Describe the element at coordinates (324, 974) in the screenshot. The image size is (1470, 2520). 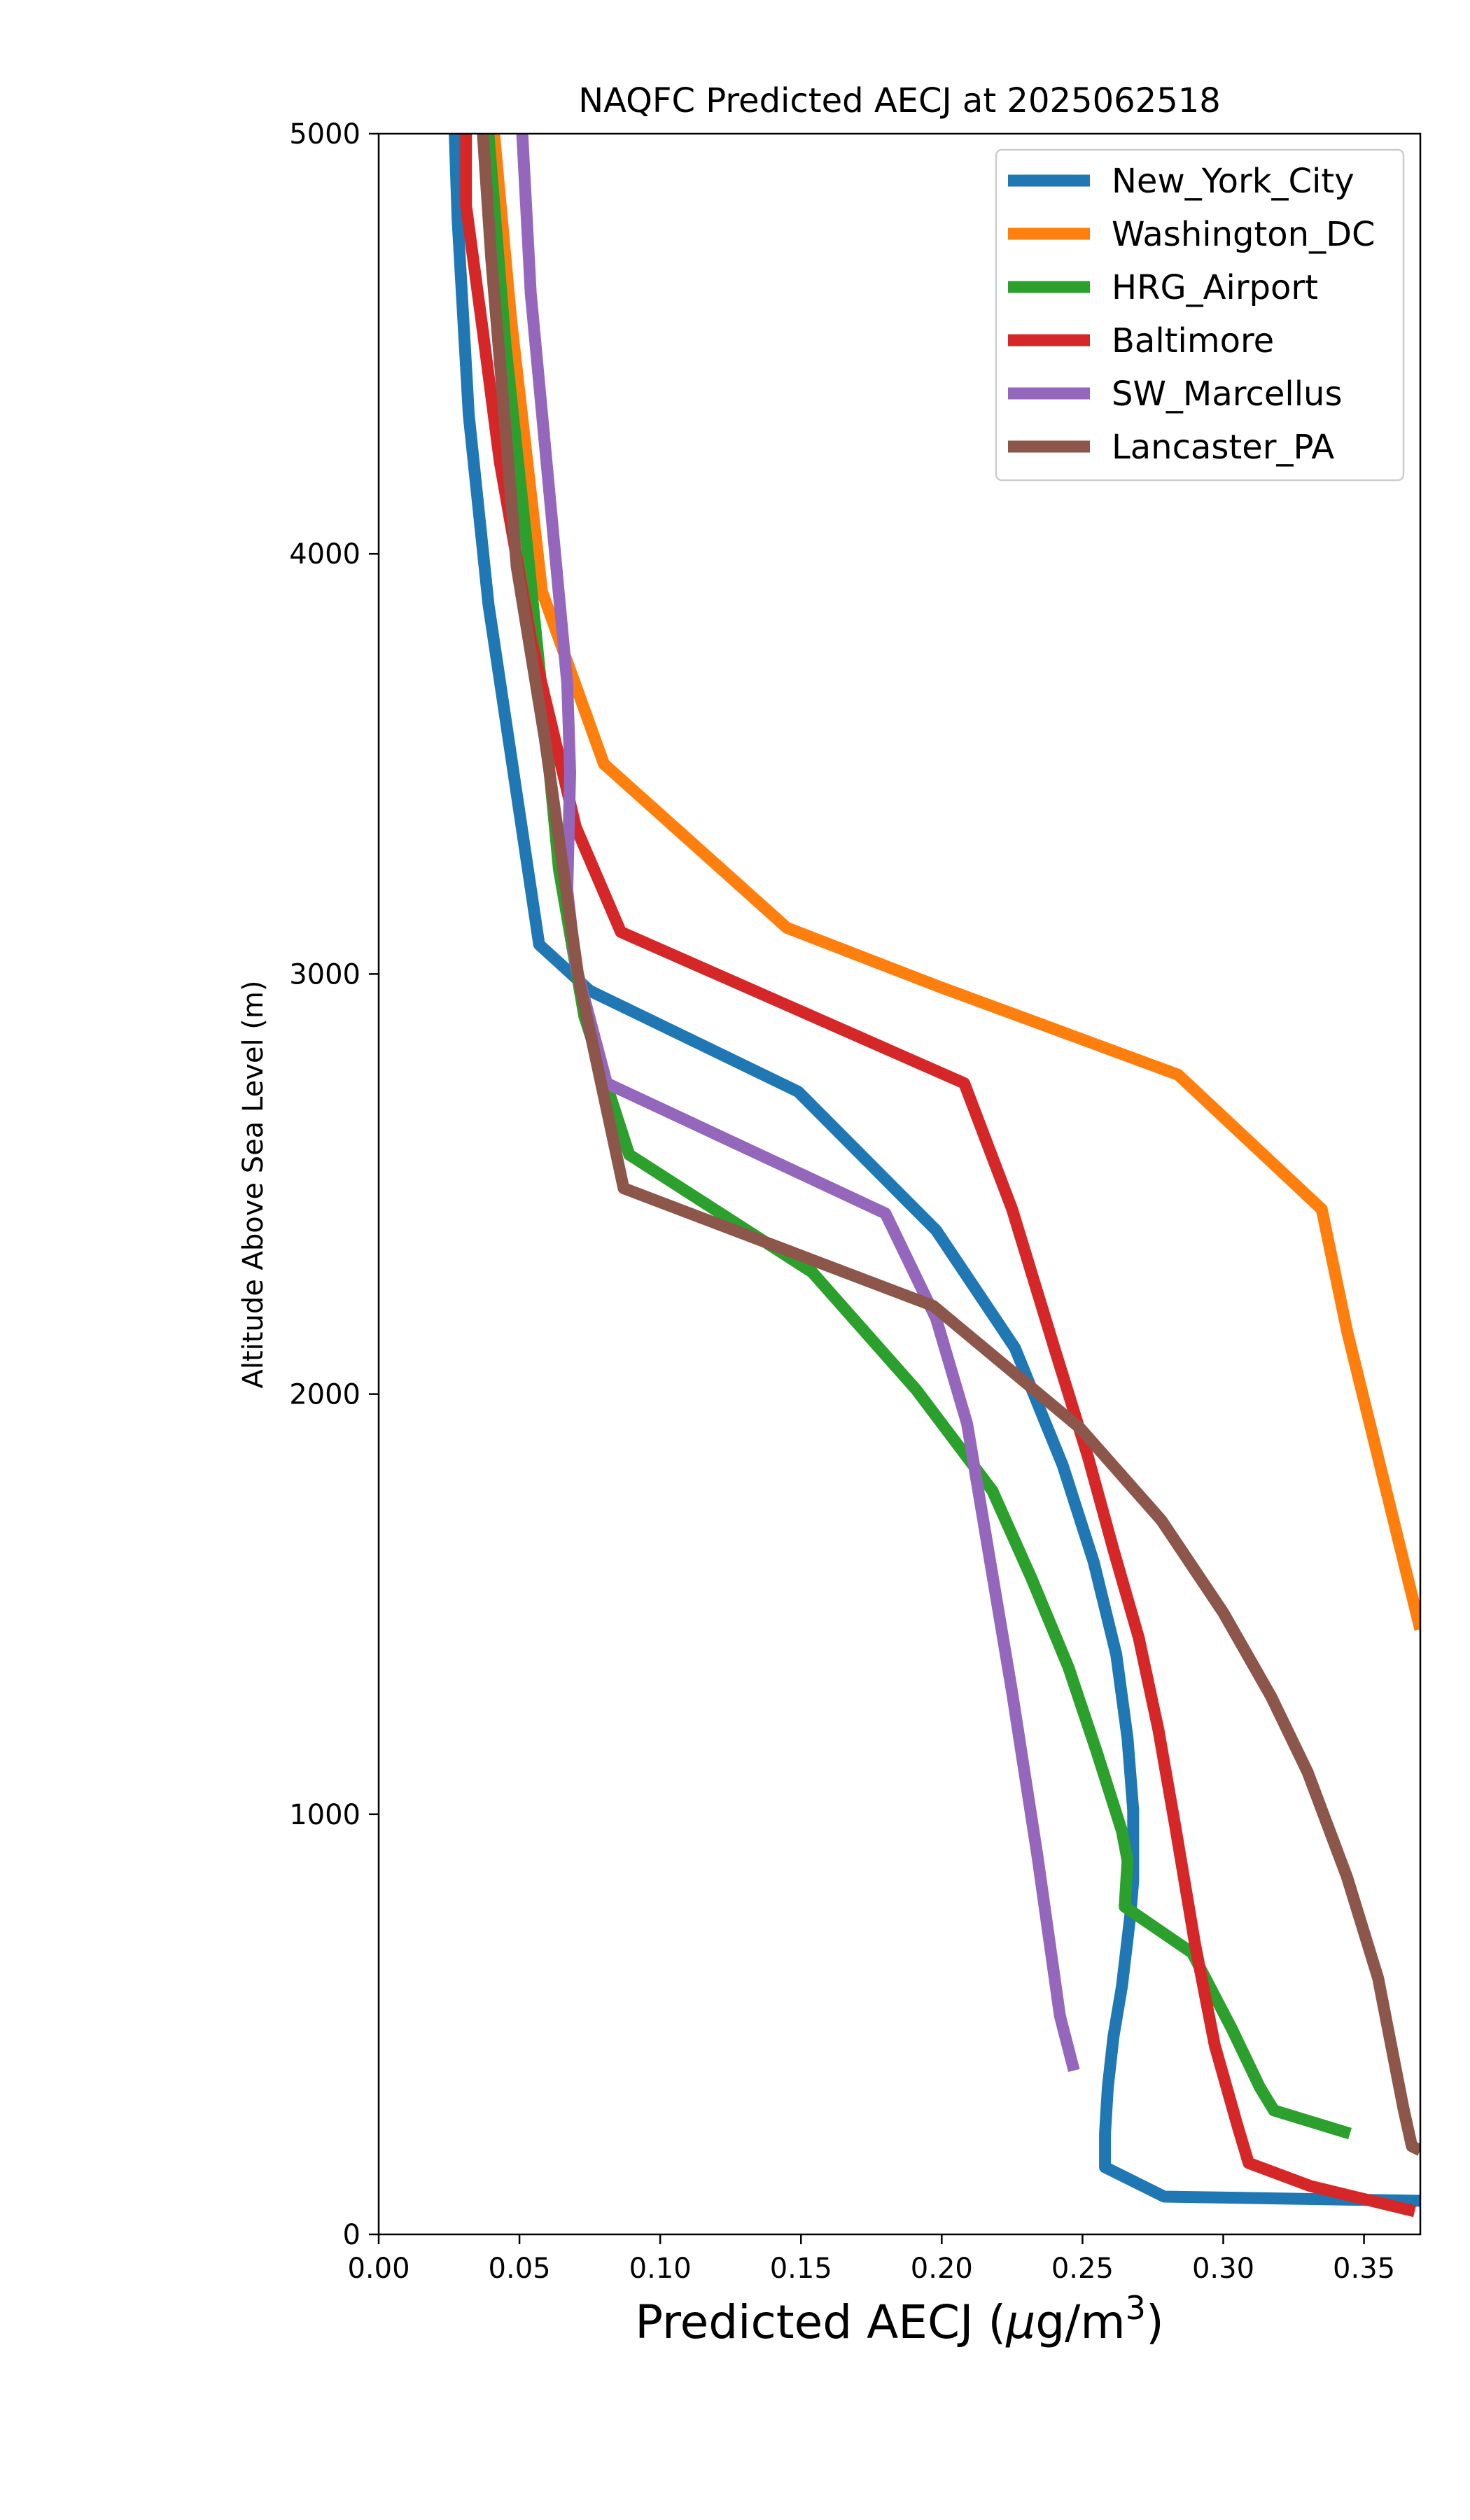
I see `y-tick-label: 3000` at that location.